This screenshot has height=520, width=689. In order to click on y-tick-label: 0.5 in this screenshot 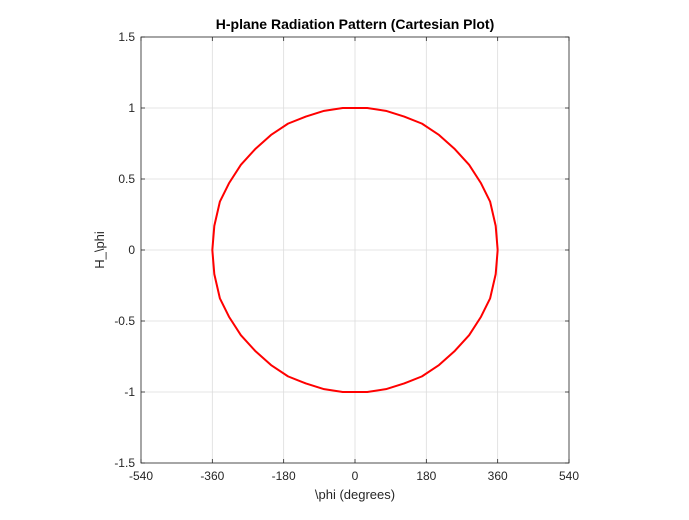, I will do `click(126, 179)`.